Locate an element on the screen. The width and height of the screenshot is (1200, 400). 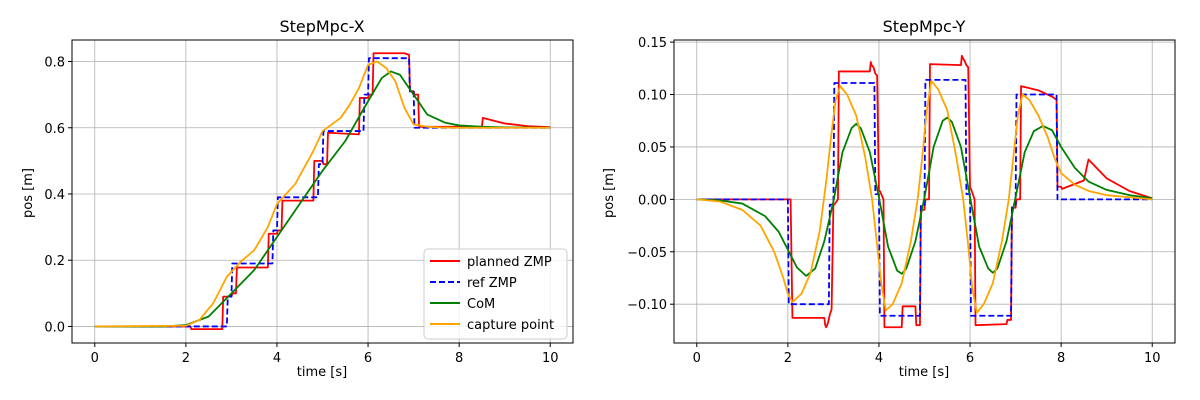
y-tick-label: 0.4 is located at coordinates (54, 195).